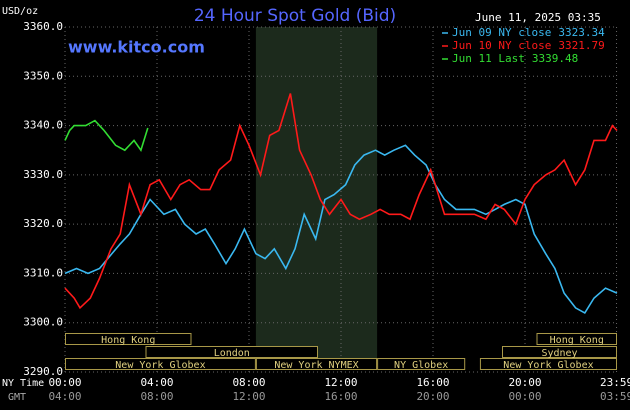 This screenshot has height=410, width=630. Describe the element at coordinates (156, 382) in the screenshot. I see `x-tick-label: 04:00` at that location.